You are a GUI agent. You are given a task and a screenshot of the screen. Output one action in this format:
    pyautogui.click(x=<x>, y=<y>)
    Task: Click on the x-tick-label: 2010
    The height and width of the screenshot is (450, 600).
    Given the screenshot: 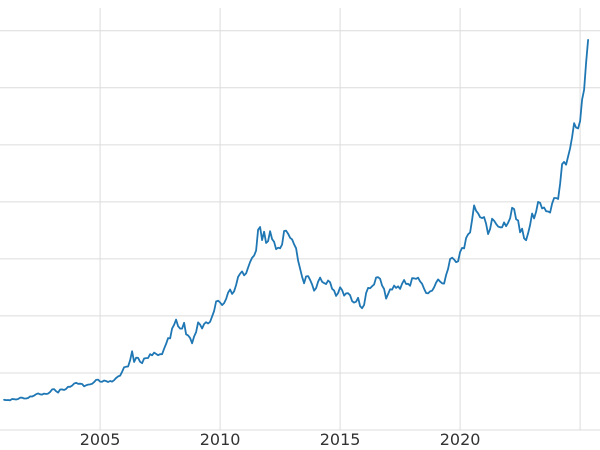 What is the action you would take?
    pyautogui.click(x=220, y=439)
    